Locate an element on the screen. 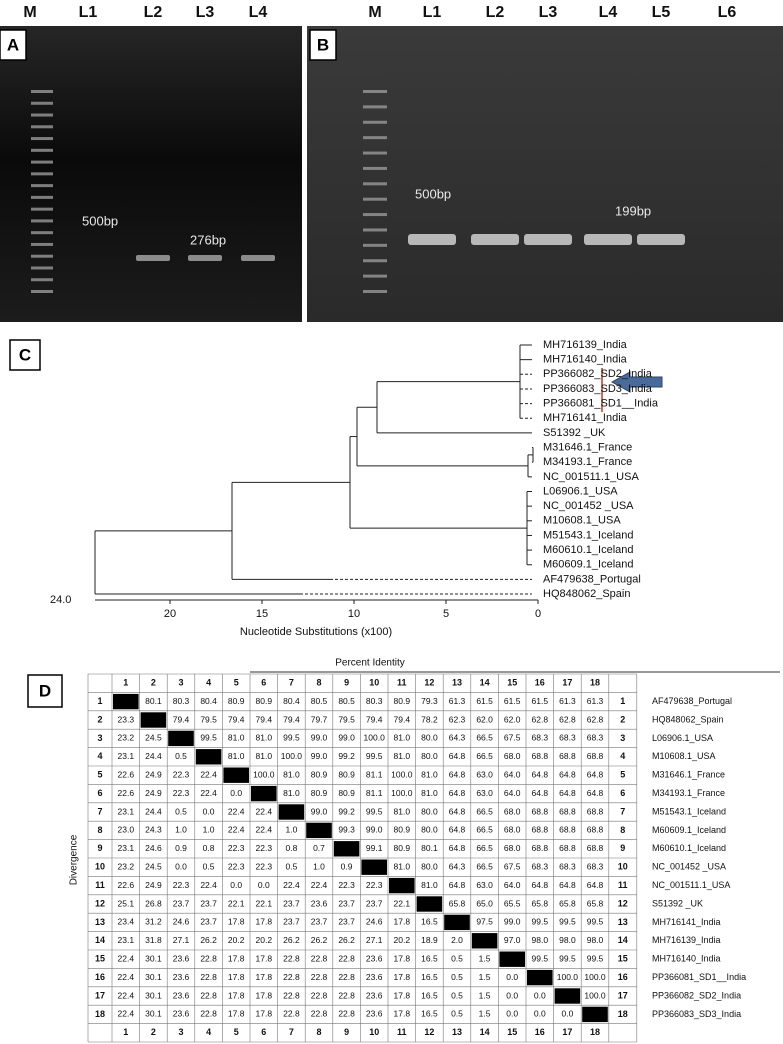 Image resolution: width=783 pixels, height=1044 pixels. cell-value: 20.2 is located at coordinates (264, 940).